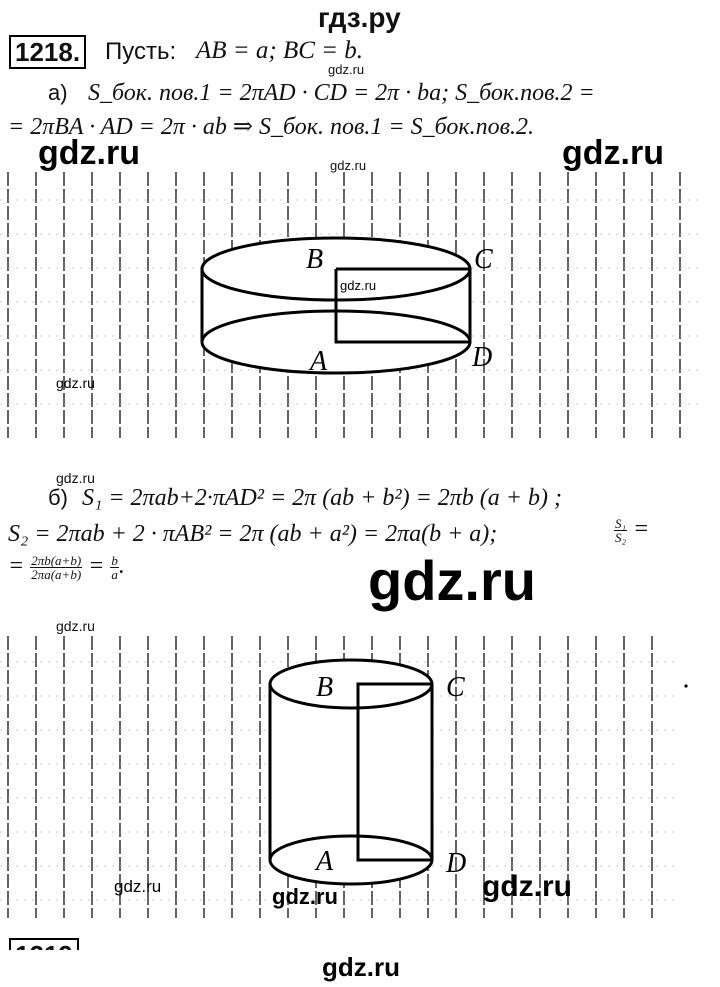 This screenshot has height=987, width=720. Describe the element at coordinates (75, 626) in the screenshot. I see `wm-small-4: gdz.ru` at that location.